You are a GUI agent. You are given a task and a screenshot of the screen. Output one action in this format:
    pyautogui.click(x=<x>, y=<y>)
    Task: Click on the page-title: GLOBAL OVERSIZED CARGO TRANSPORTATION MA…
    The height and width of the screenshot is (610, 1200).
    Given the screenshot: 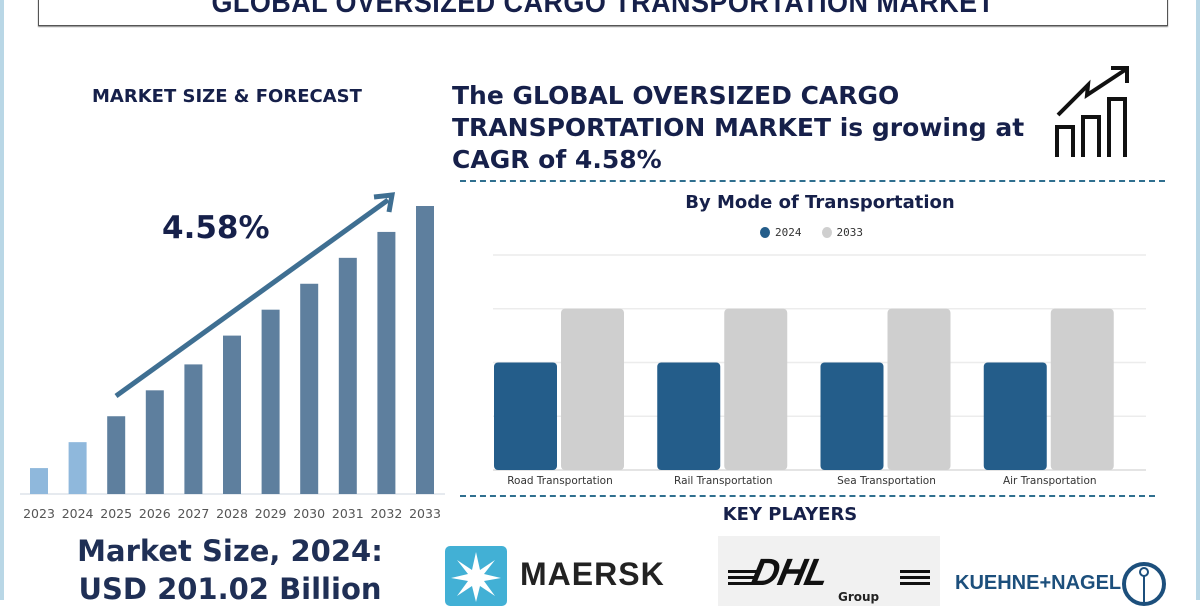 What is the action you would take?
    pyautogui.click(x=603, y=9)
    